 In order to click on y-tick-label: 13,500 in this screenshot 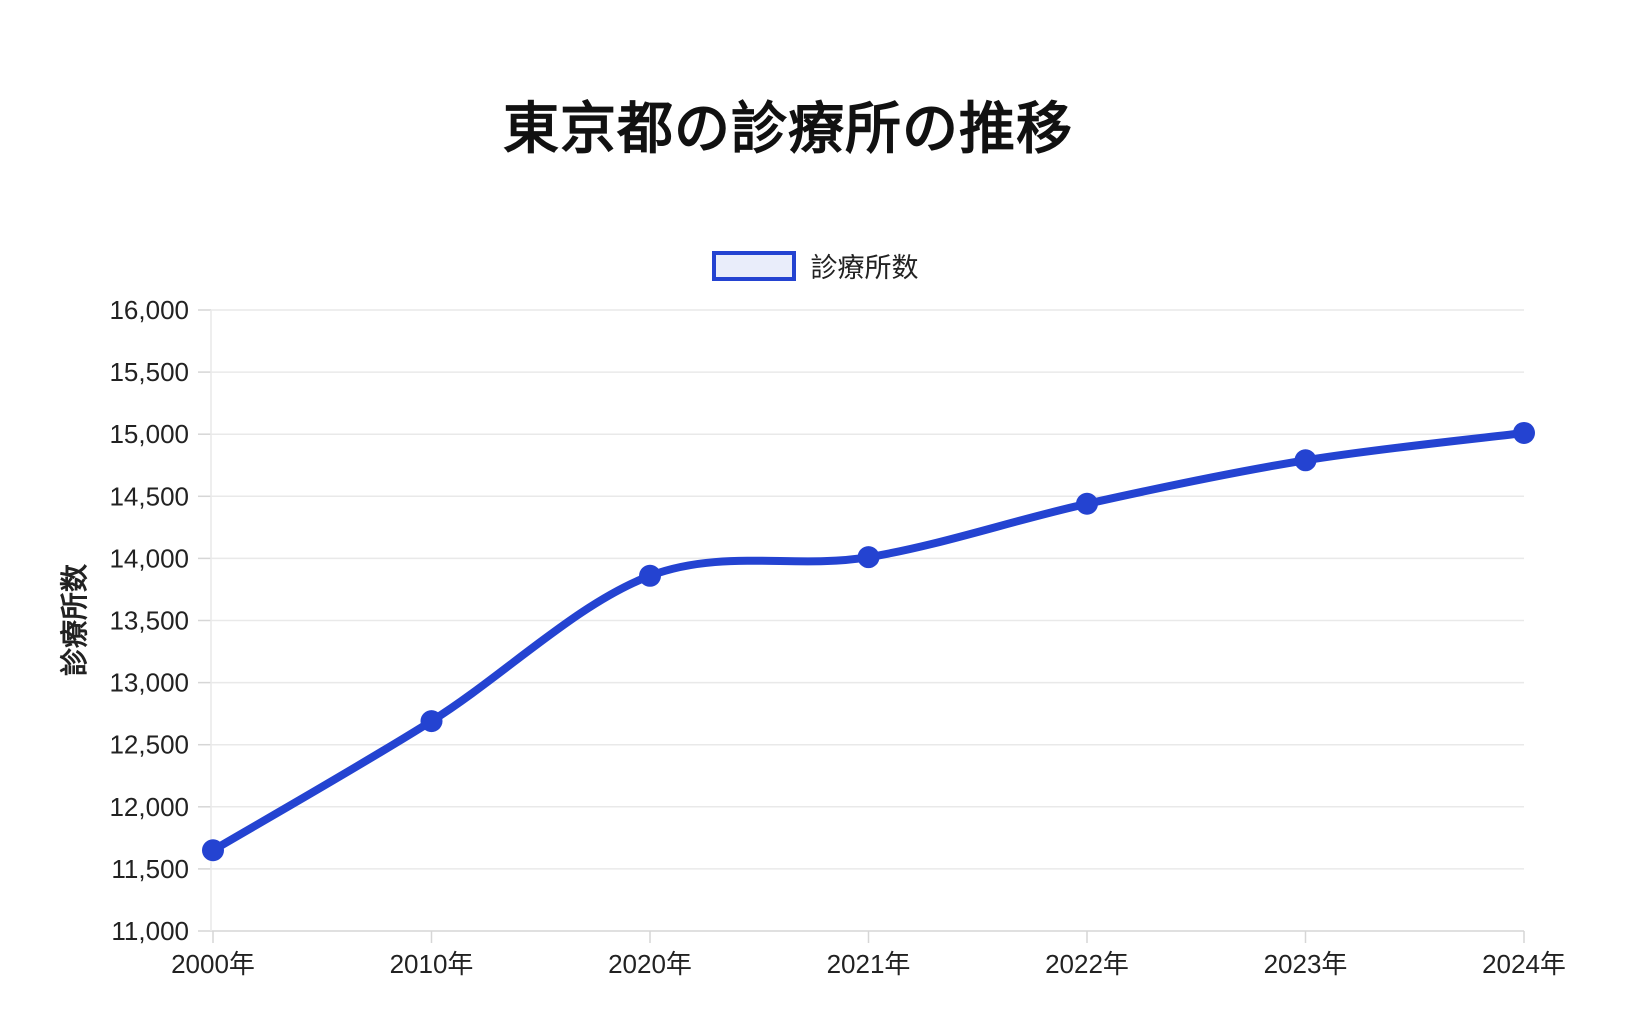, I will do `click(149, 621)`.